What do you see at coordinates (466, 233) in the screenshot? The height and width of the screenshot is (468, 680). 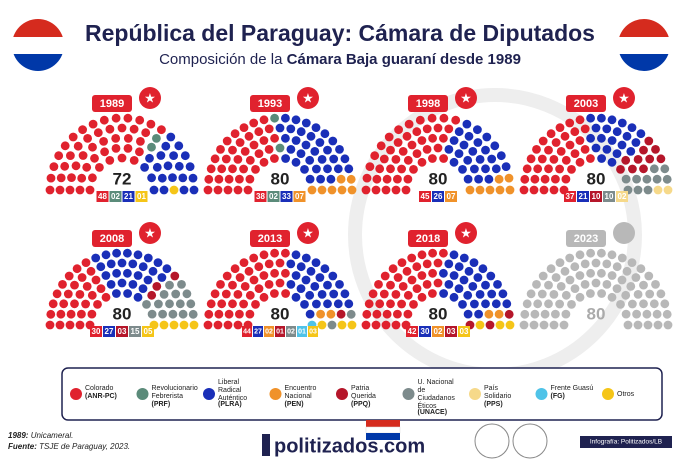 I see `star-badge` at bounding box center [466, 233].